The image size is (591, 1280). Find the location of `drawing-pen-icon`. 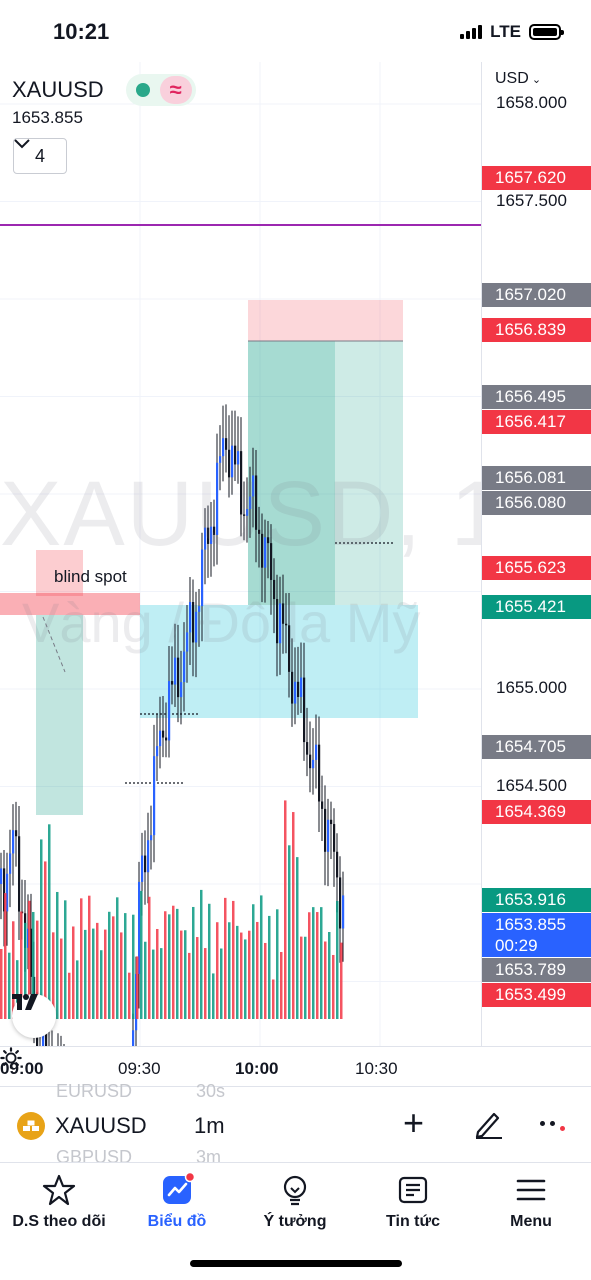

drawing-pen-icon is located at coordinates (488, 1124).